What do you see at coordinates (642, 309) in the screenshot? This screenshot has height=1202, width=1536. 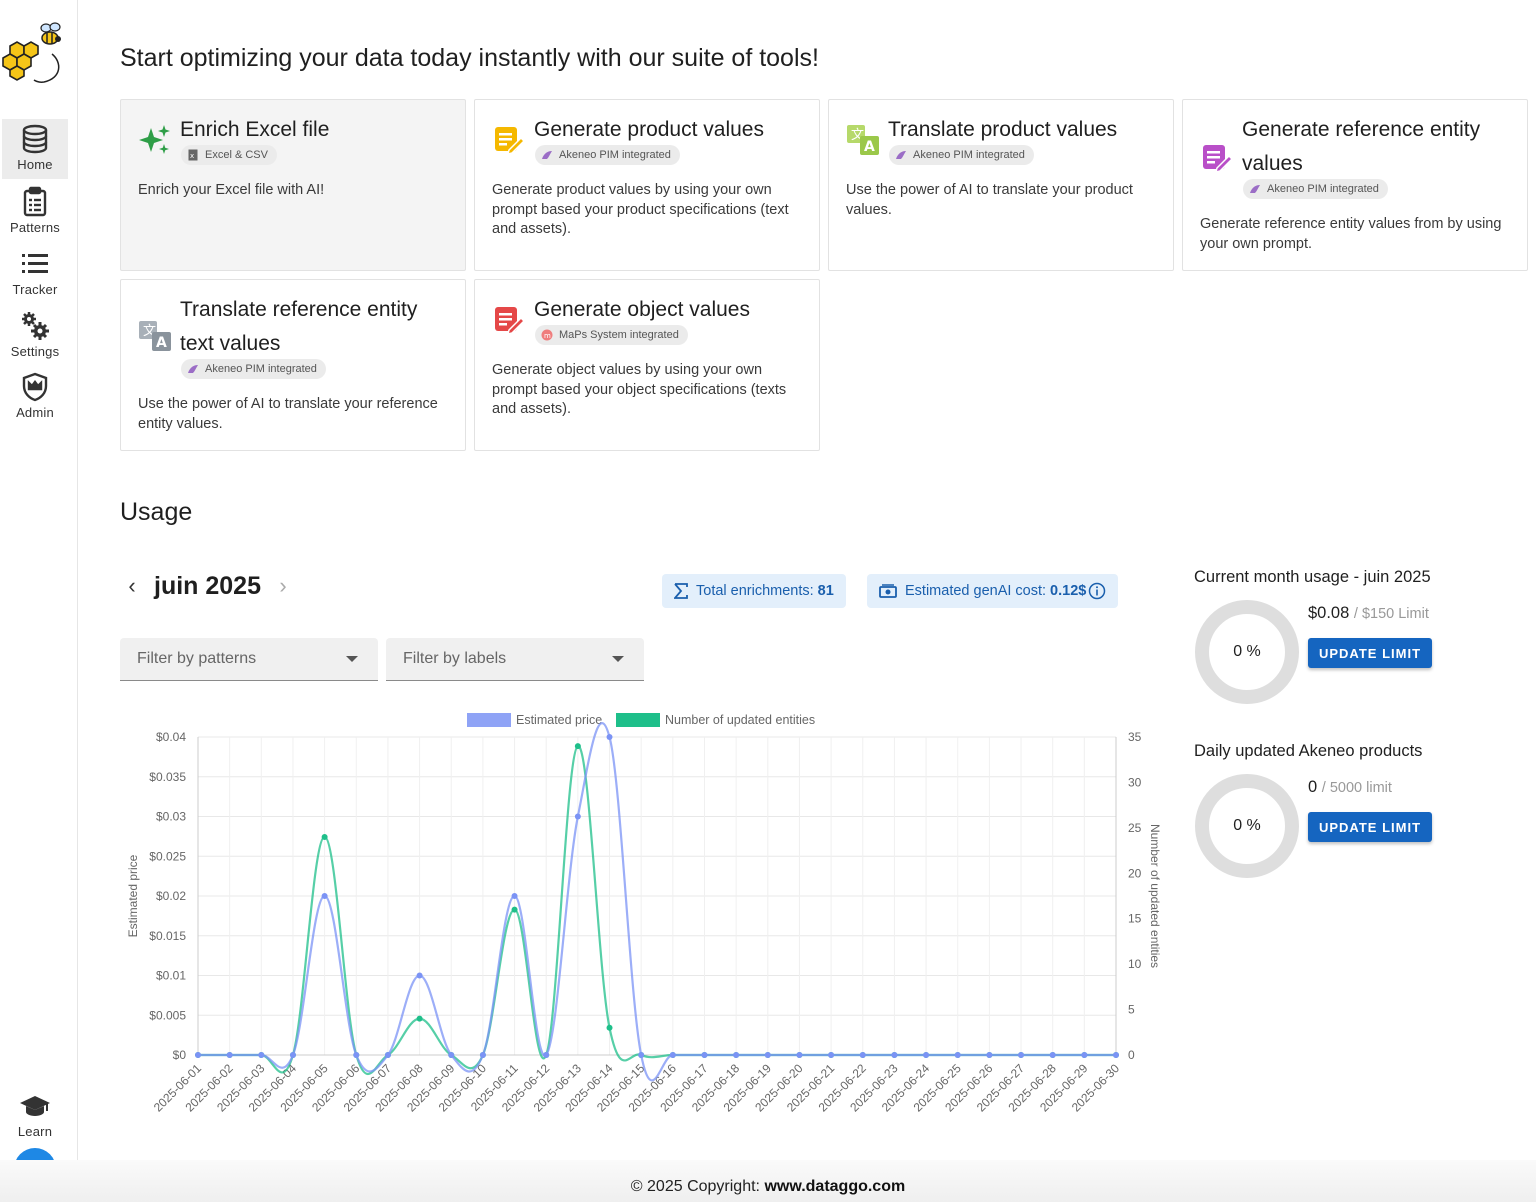 I see `card-title: Generate object values` at bounding box center [642, 309].